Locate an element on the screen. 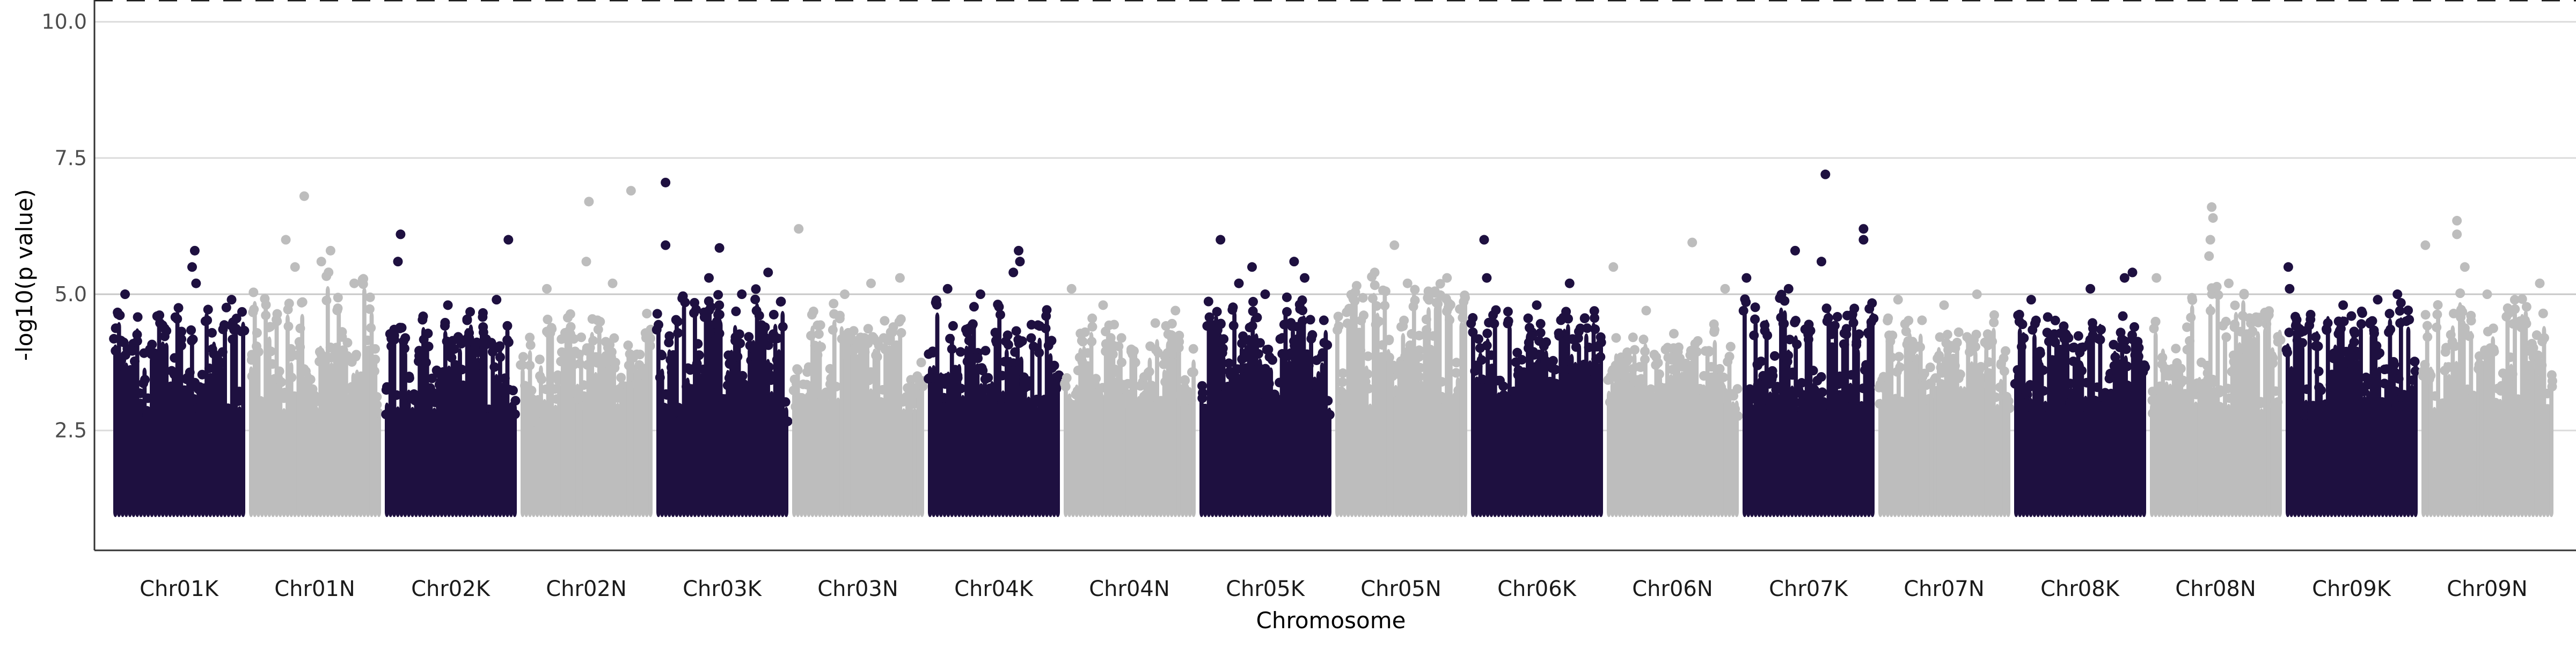 This screenshot has width=2576, height=647. x-tick-label: Chr06N is located at coordinates (1672, 589).